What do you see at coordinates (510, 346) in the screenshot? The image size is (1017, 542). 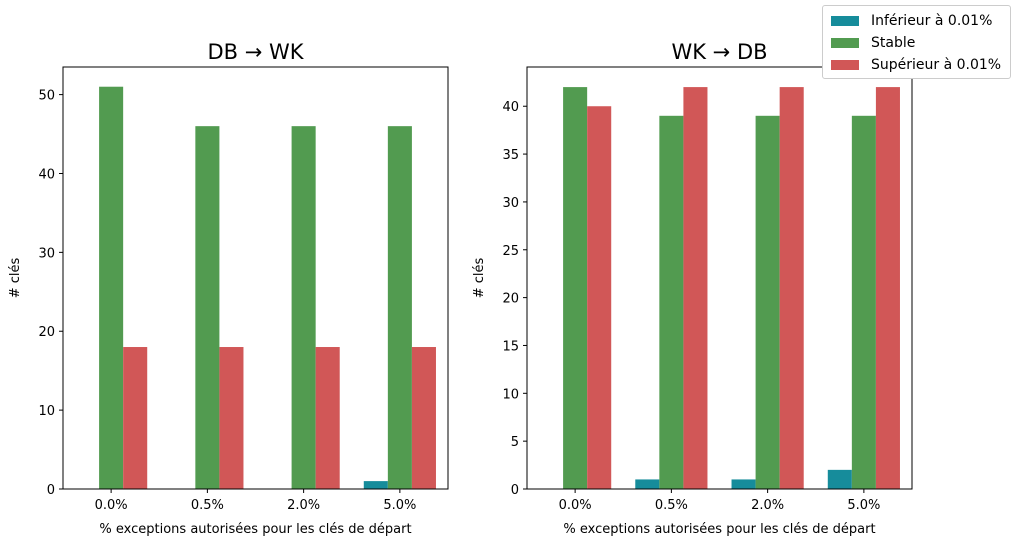 I see `y-tick-label: 15` at bounding box center [510, 346].